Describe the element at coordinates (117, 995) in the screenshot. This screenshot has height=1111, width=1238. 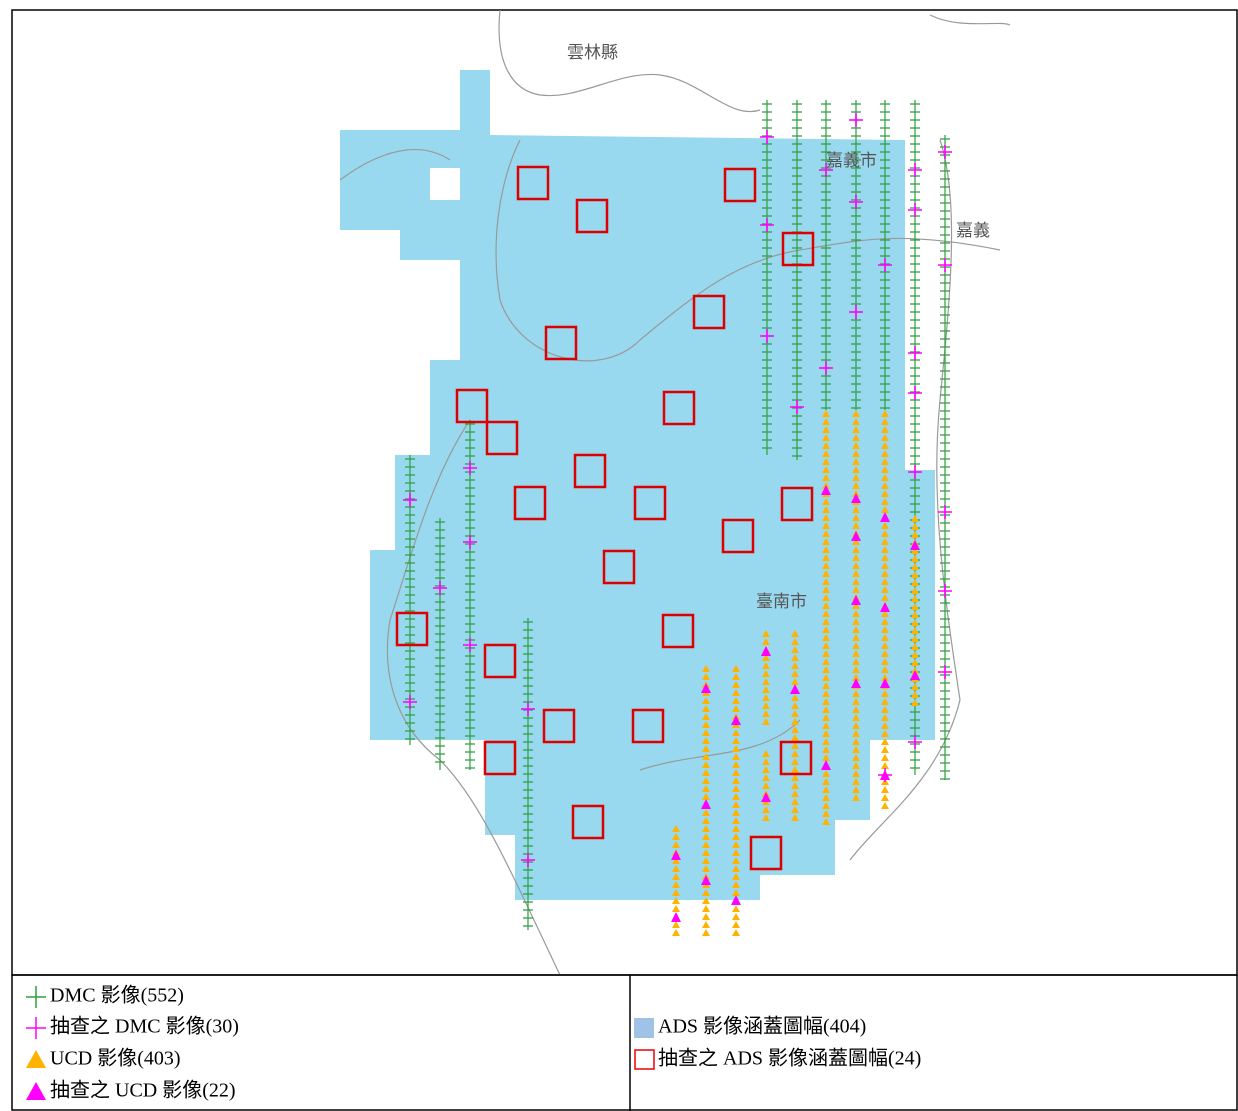
I see `legend-text: DMC 影像(552)` at that location.